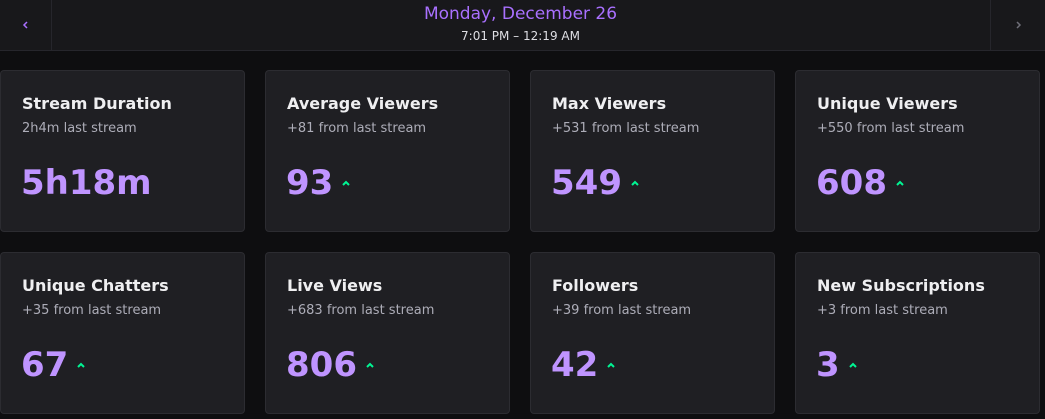 This screenshot has height=419, width=1045. What do you see at coordinates (79, 128) in the screenshot?
I see `card-subtitle: 2h4m last stream` at bounding box center [79, 128].